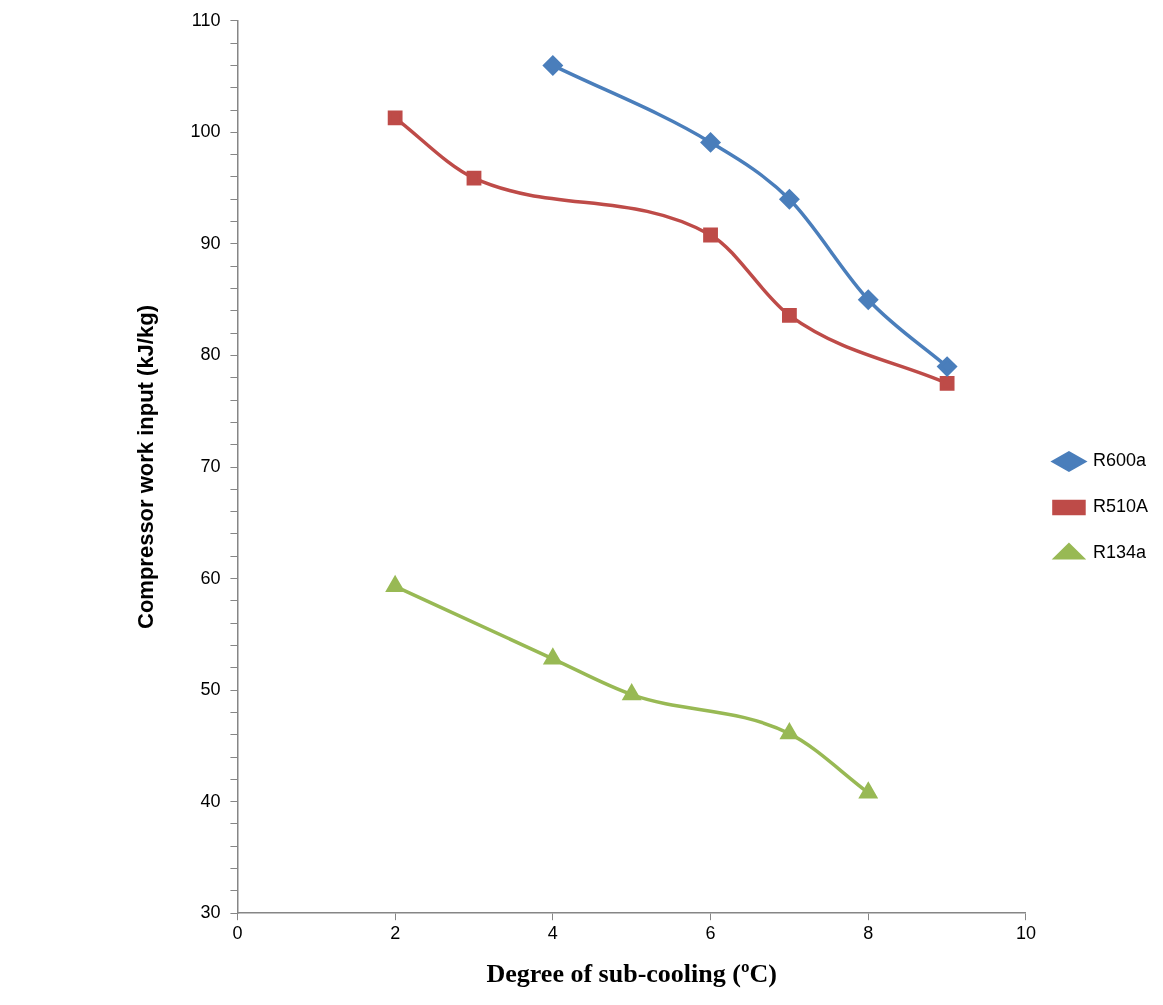  Describe the element at coordinates (206, 19) in the screenshot. I see `y-tick-label: 110` at that location.